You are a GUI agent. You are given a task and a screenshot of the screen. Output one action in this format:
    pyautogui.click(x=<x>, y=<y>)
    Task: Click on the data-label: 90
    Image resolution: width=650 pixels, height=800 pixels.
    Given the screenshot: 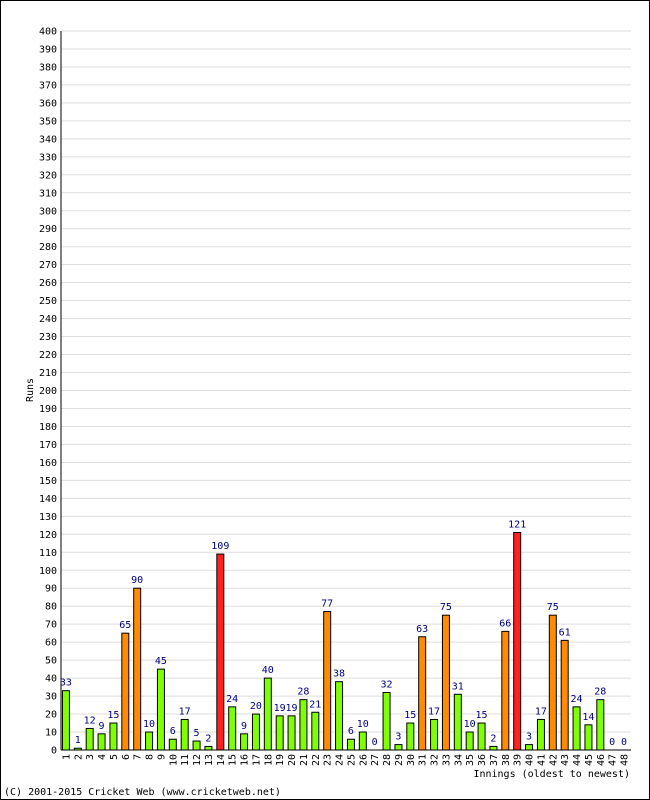 What is the action you would take?
    pyautogui.click(x=137, y=580)
    